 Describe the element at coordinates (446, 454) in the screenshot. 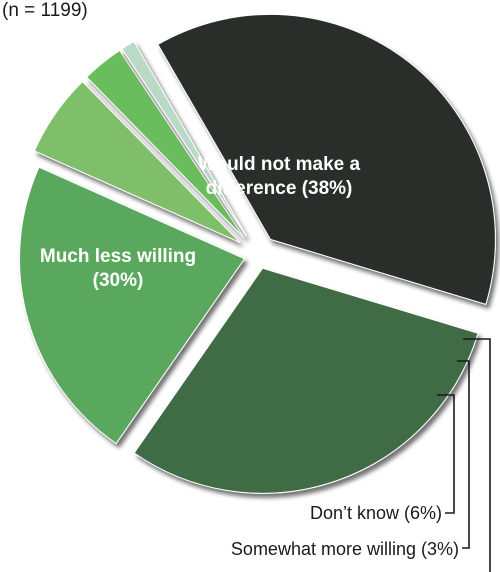

I see `leader-line-dont-know` at that location.